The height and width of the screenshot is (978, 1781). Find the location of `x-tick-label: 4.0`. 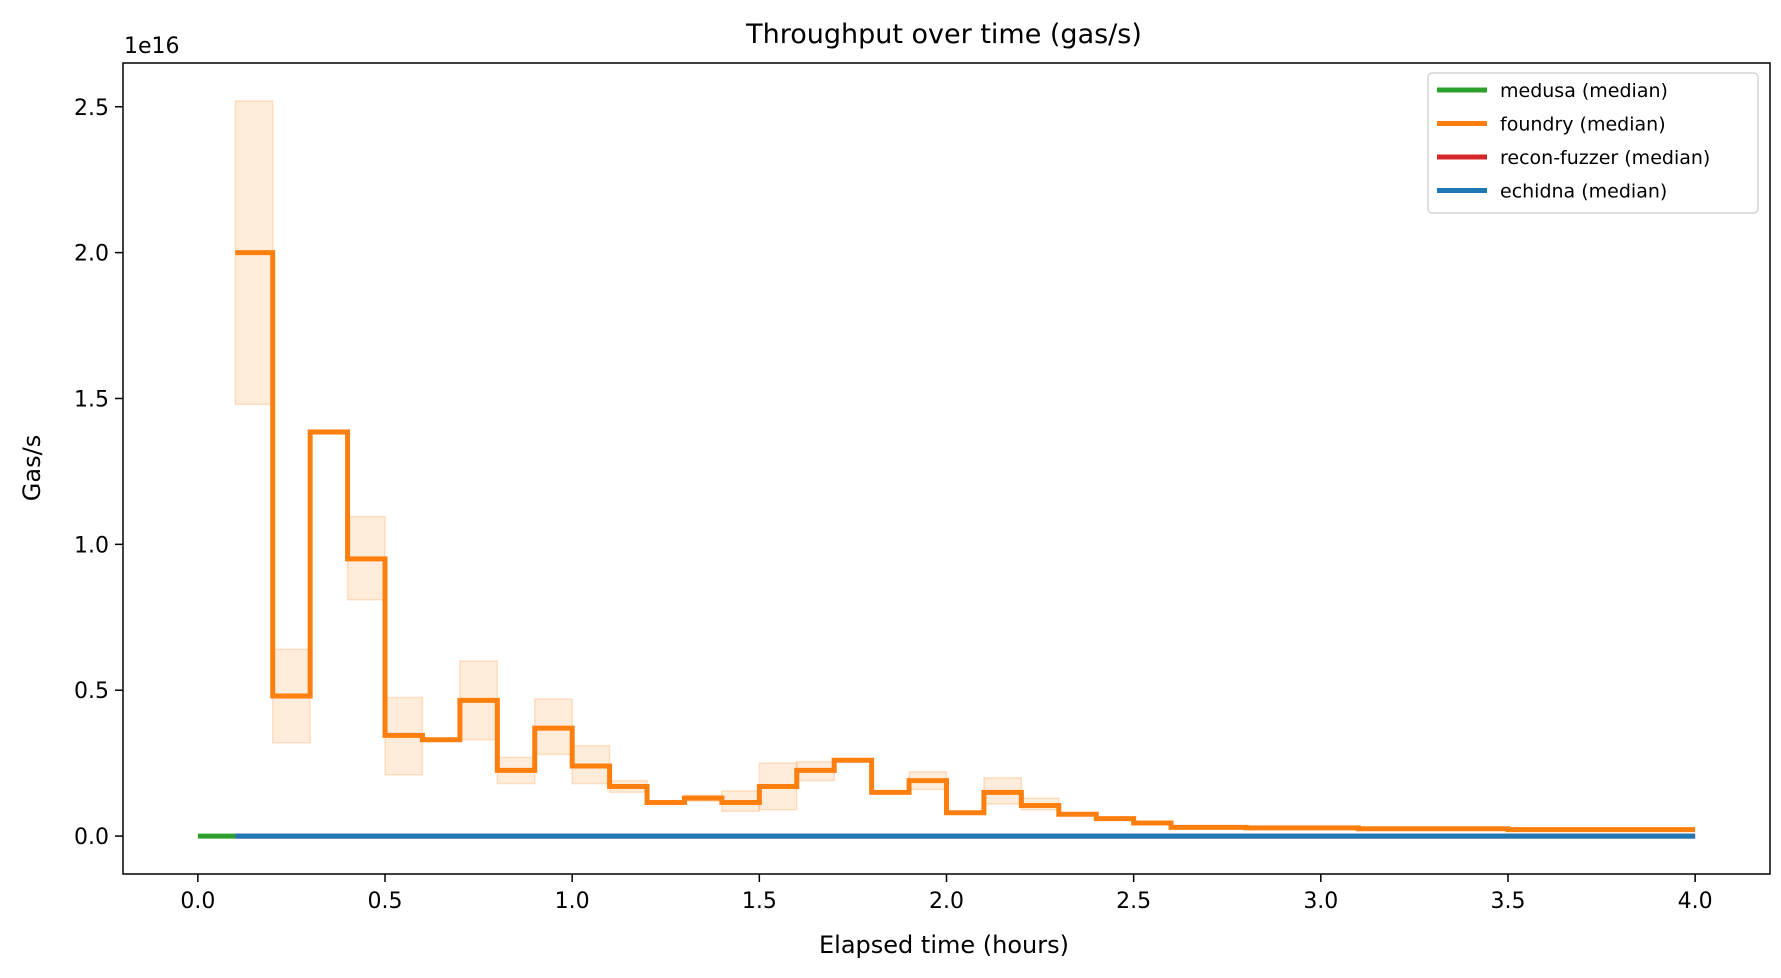

x-tick-label: 4.0 is located at coordinates (1695, 901).